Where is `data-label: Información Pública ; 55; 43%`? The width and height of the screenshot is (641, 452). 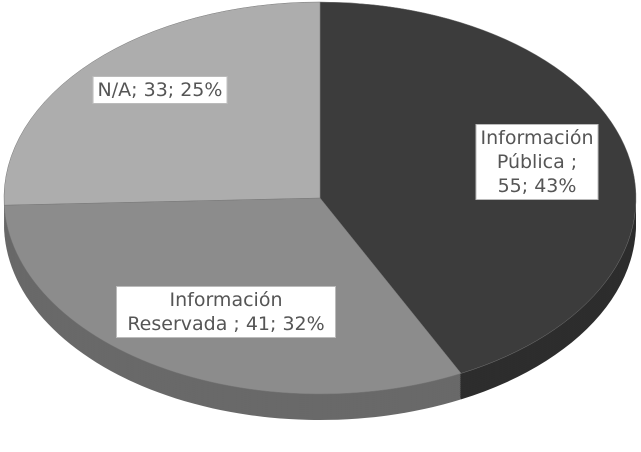 data-label: Información Pública ; 55; 43% is located at coordinates (537, 162).